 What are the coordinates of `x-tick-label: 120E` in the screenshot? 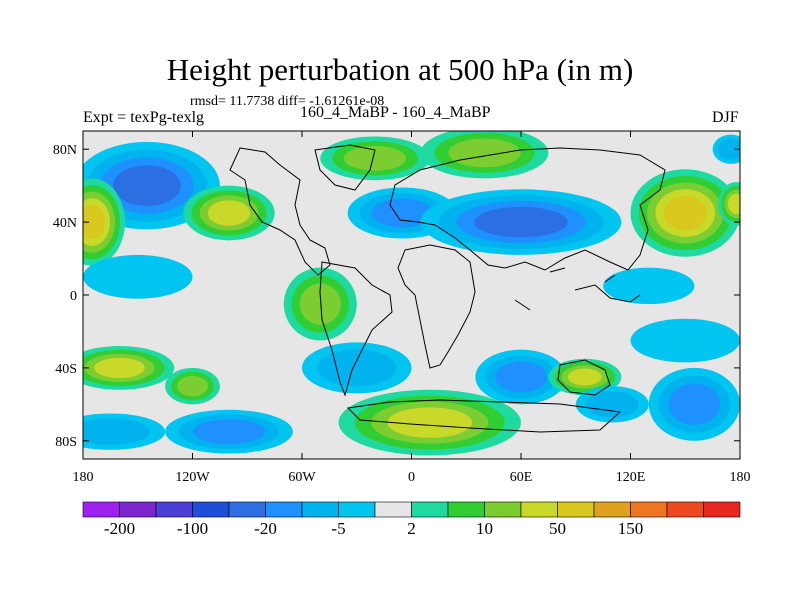 It's located at (631, 477).